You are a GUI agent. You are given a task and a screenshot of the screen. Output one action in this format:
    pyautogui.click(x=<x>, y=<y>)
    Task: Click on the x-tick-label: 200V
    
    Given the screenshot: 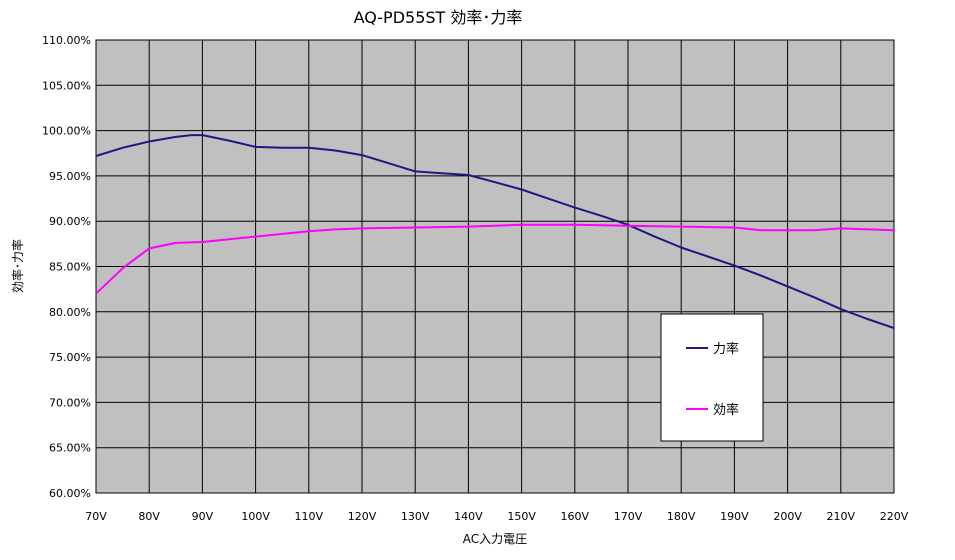 What is the action you would take?
    pyautogui.click(x=787, y=516)
    